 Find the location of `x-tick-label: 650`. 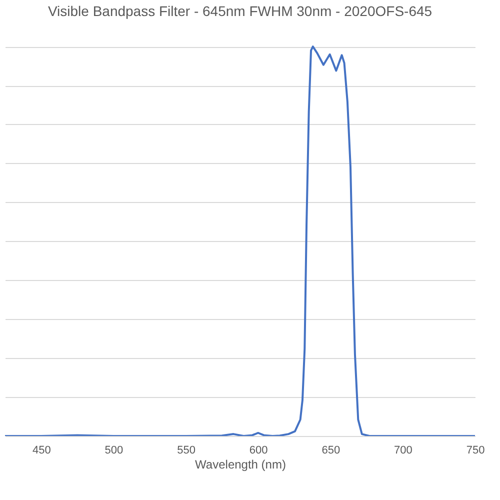

x-tick-label: 650 is located at coordinates (331, 450).